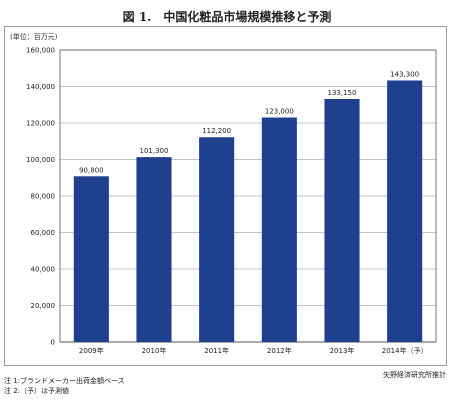  I want to click on y-tick-label: 120,000, so click(40, 124).